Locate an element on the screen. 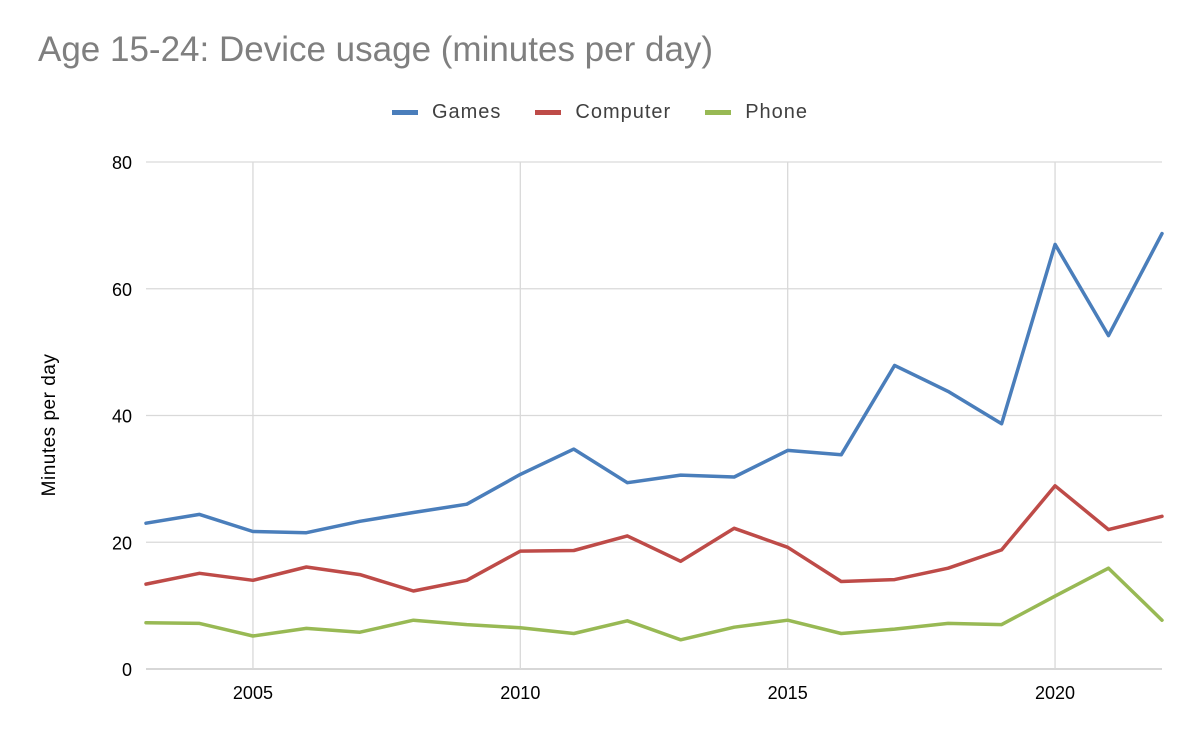 Image resolution: width=1200 pixels, height=742 pixels. legend: Games Computer Phone is located at coordinates (600, 112).